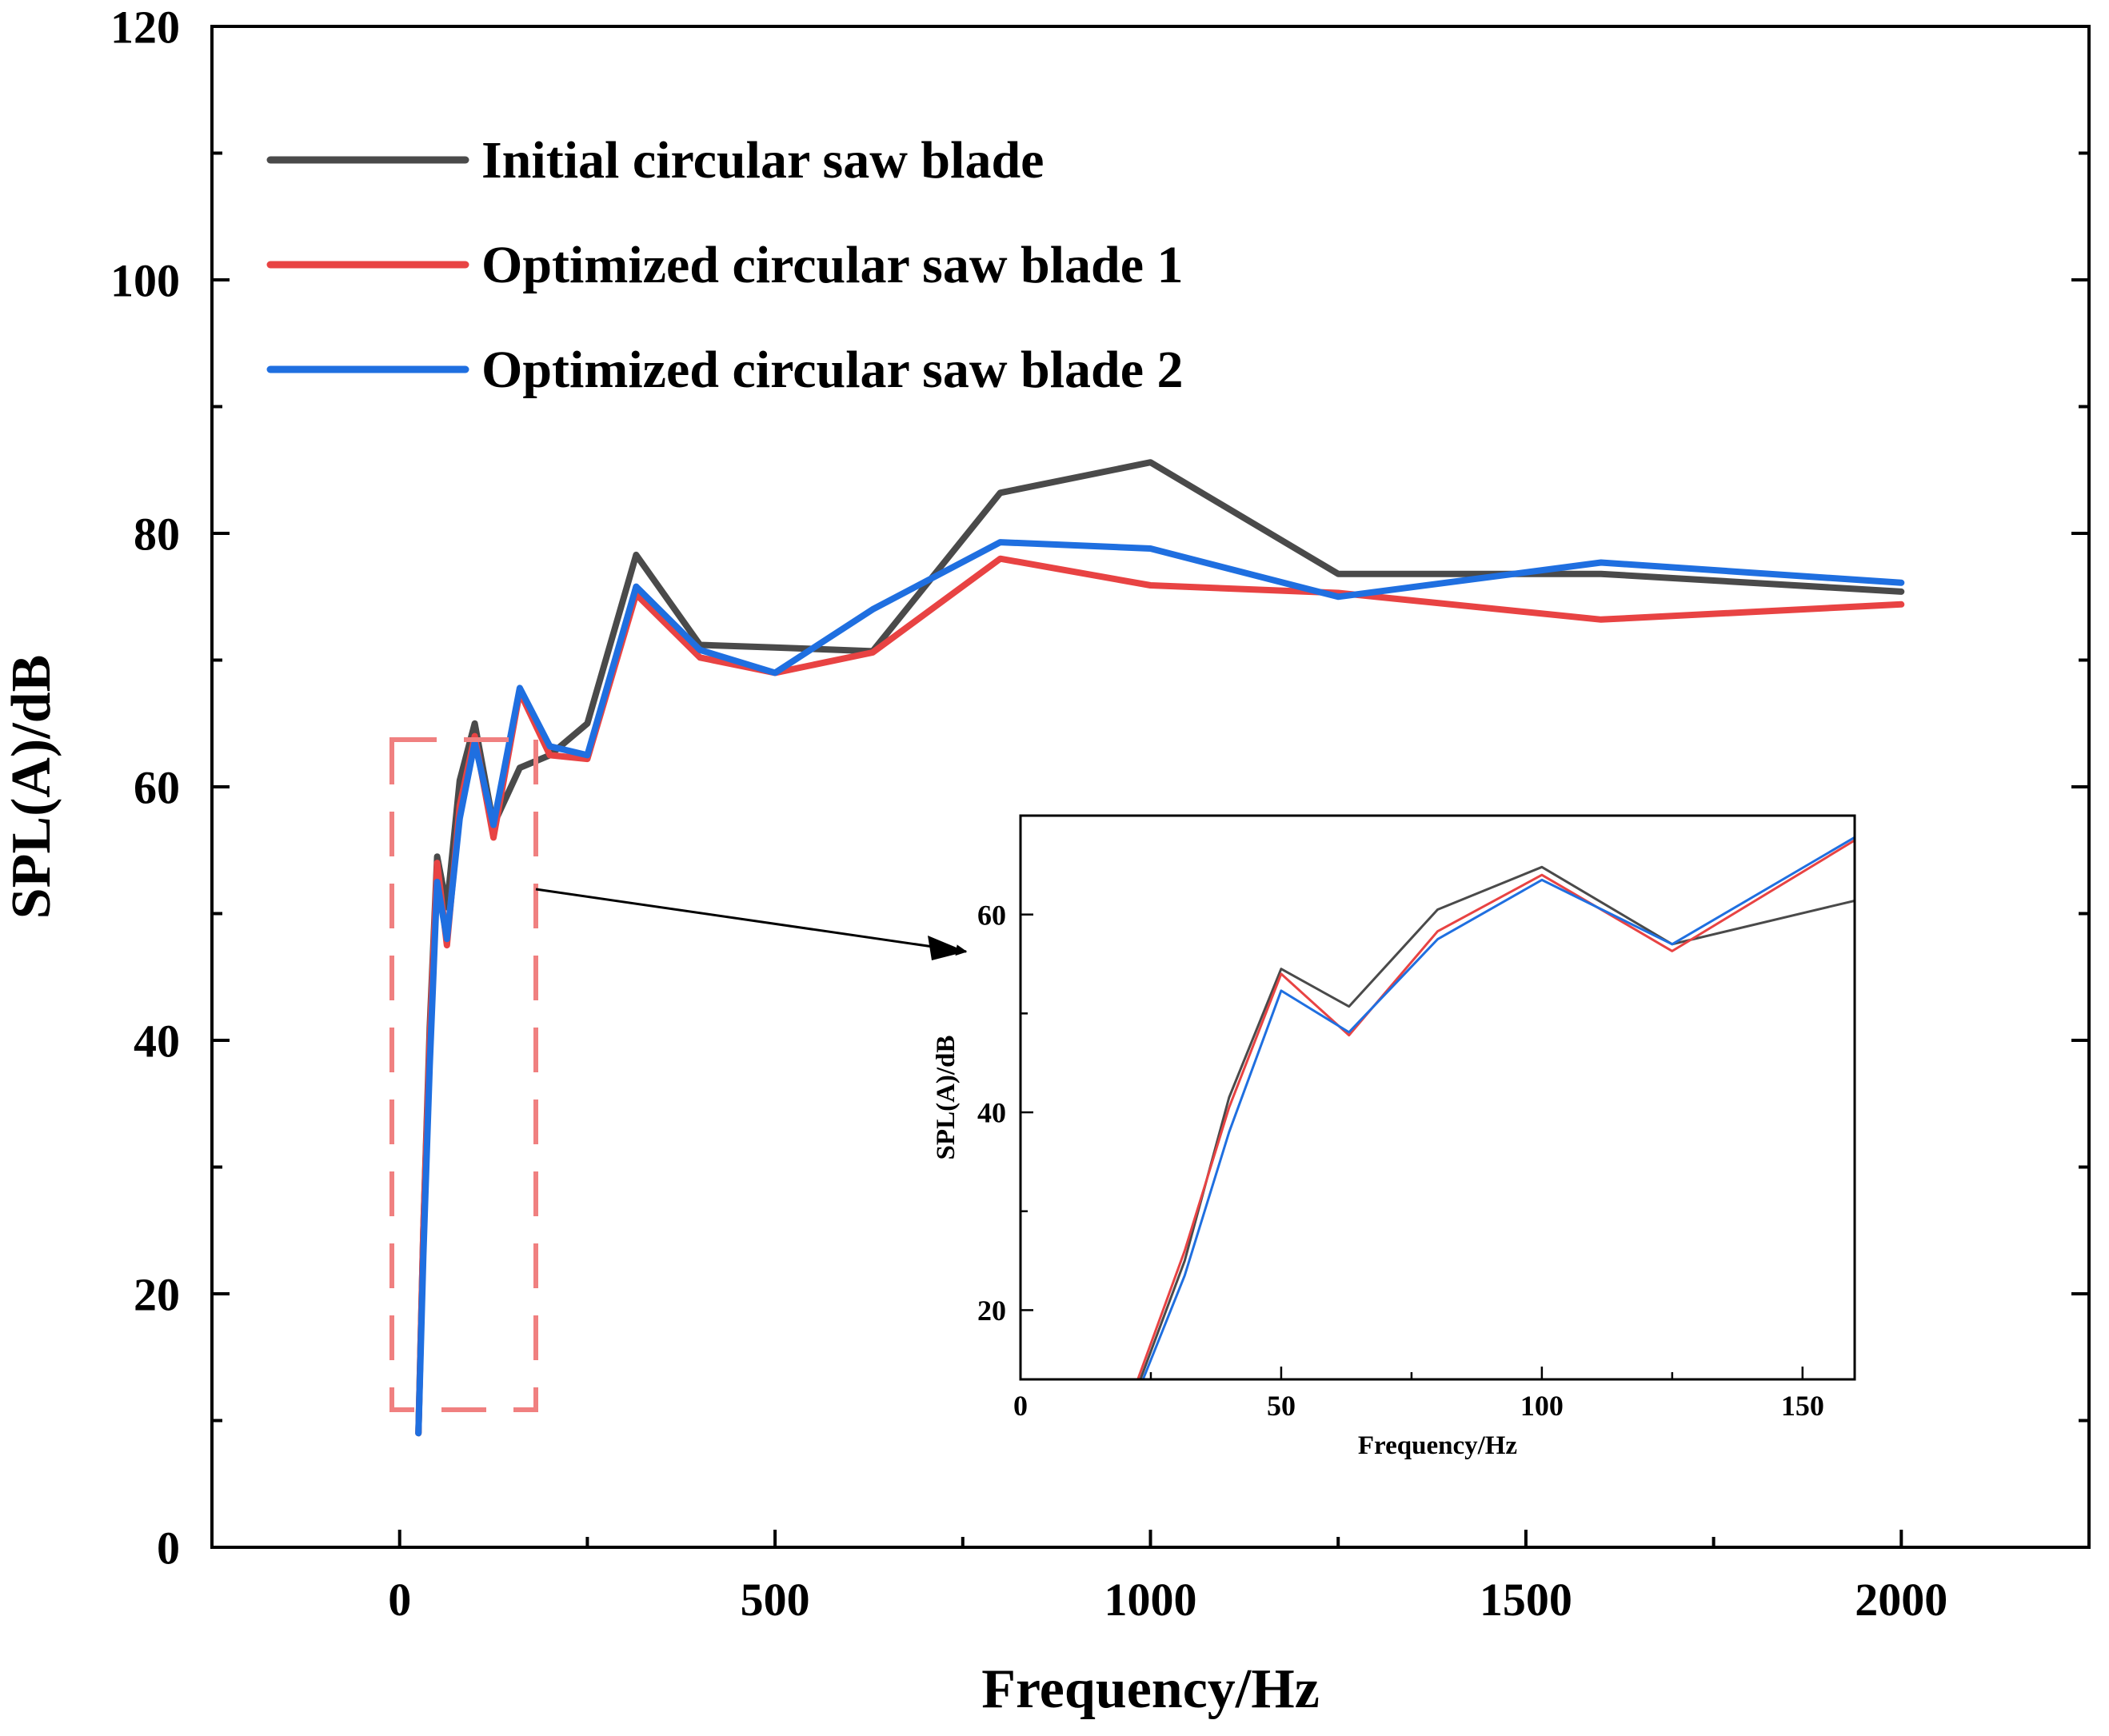  What do you see at coordinates (168, 1548) in the screenshot?
I see `main-y-tick-label-0: 0` at bounding box center [168, 1548].